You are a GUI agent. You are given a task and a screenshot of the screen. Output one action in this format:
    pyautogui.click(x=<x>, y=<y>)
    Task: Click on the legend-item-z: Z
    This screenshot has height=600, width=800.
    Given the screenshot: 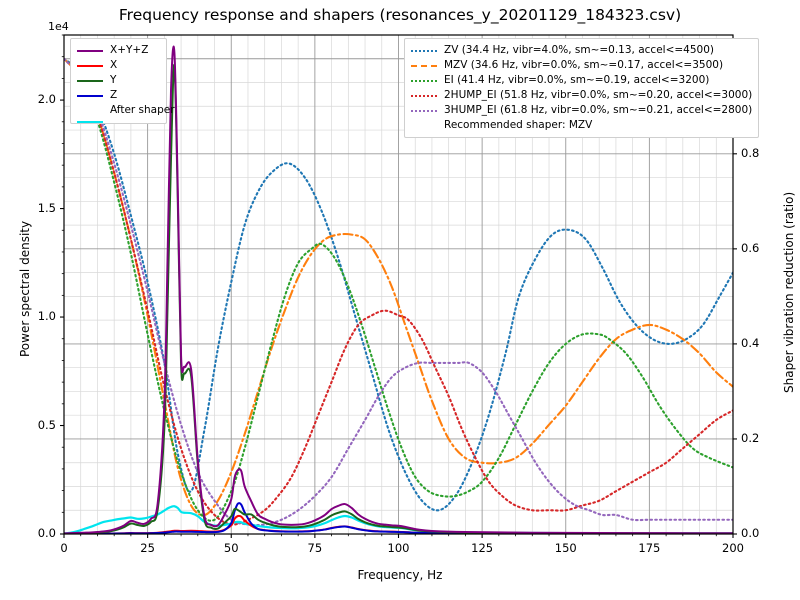 What is the action you would take?
    pyautogui.click(x=118, y=95)
    